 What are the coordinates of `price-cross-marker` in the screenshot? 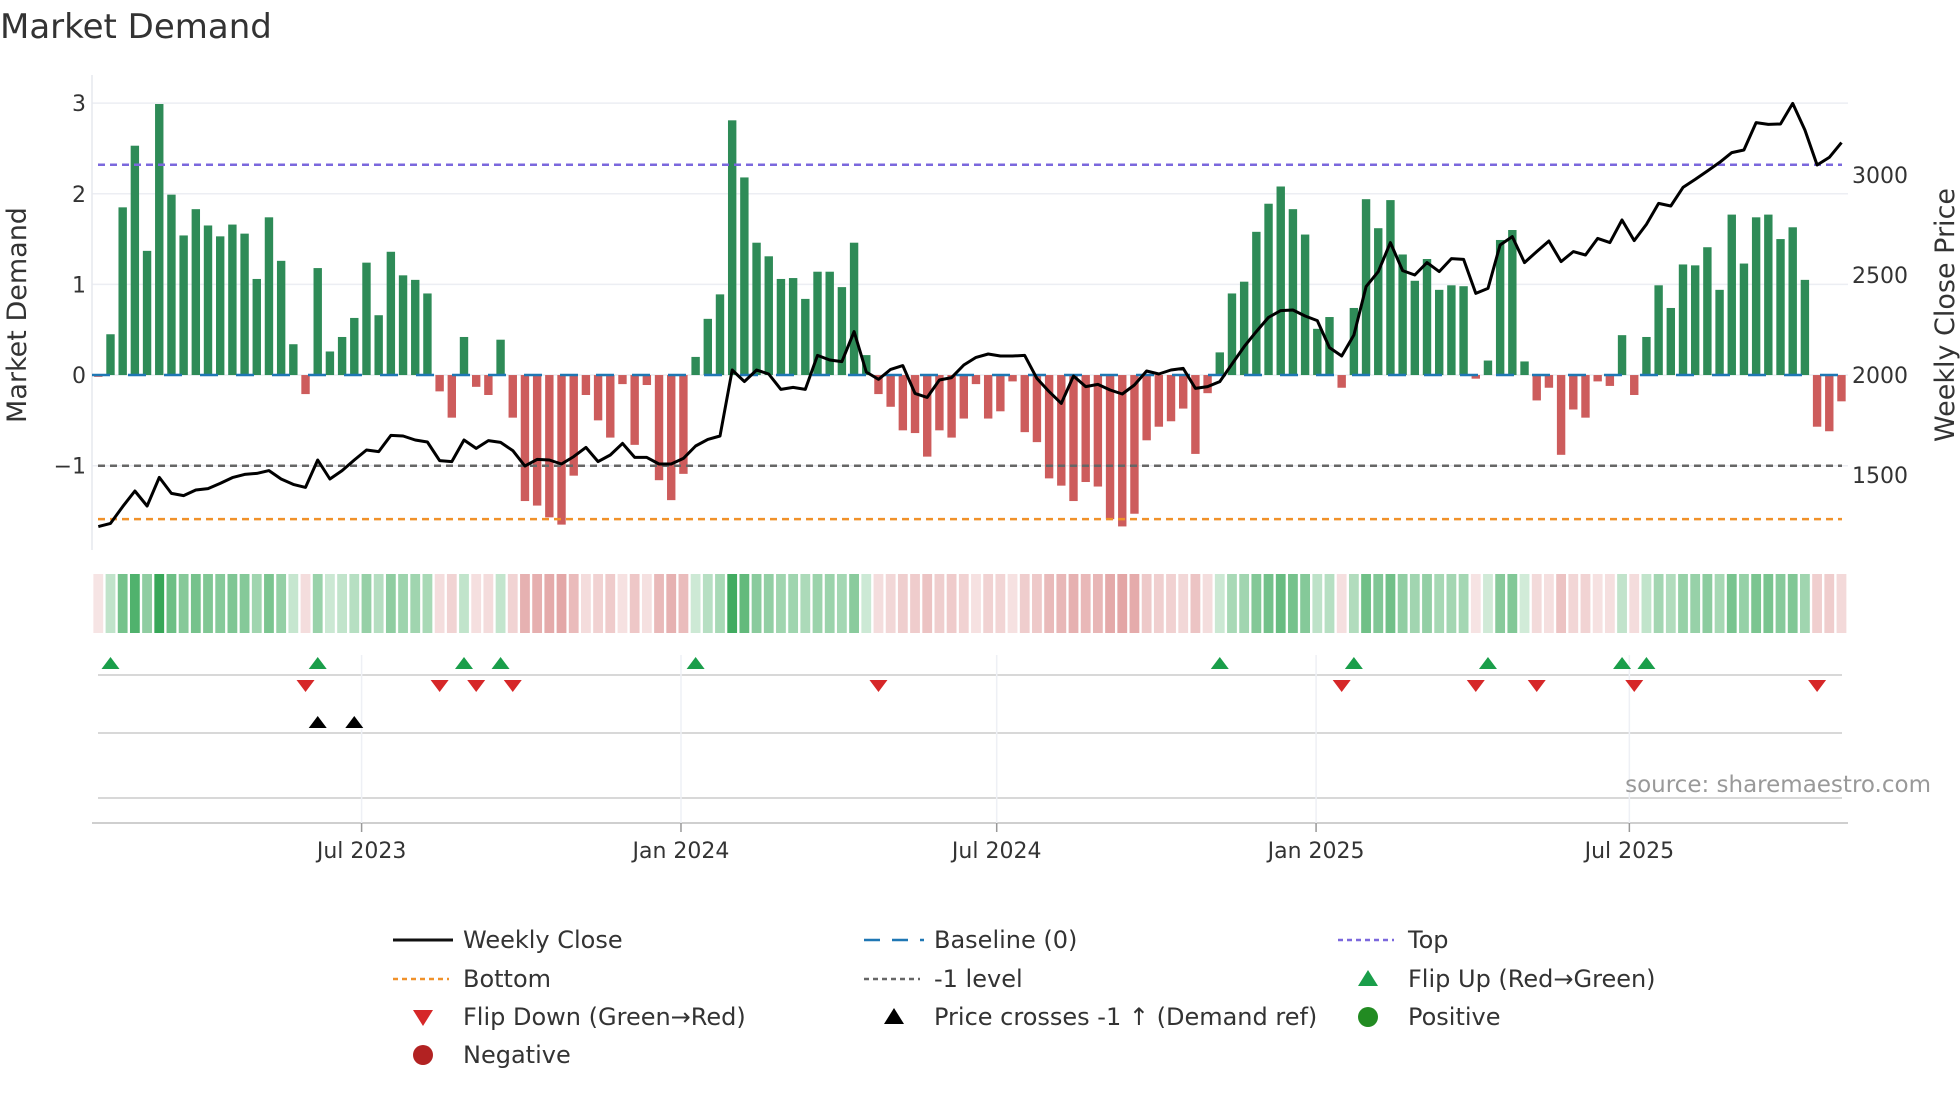 It's located at (354, 722).